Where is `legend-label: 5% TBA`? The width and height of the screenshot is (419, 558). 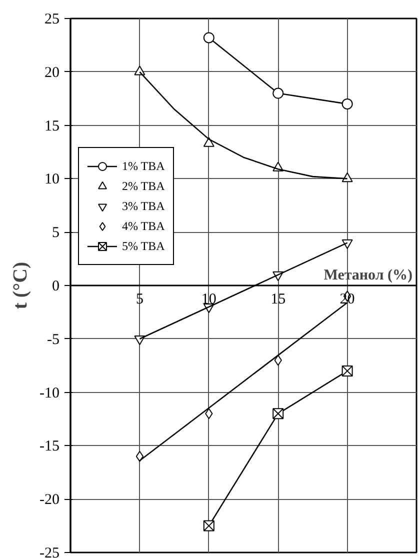
legend-label: 5% TBA is located at coordinates (143, 246).